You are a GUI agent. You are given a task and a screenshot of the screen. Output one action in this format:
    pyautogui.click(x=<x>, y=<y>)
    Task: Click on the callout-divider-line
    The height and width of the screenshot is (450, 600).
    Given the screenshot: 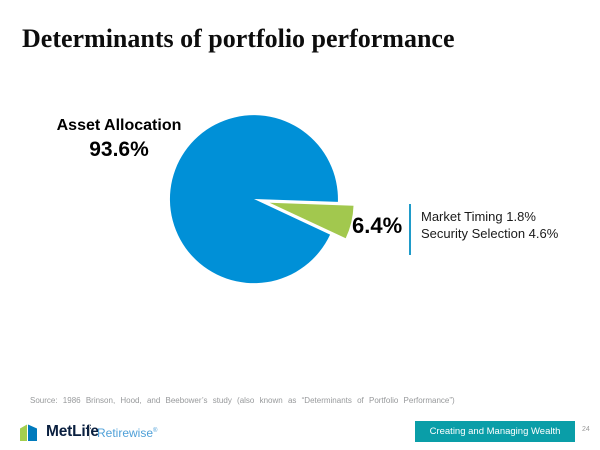 What is the action you would take?
    pyautogui.click(x=410, y=229)
    